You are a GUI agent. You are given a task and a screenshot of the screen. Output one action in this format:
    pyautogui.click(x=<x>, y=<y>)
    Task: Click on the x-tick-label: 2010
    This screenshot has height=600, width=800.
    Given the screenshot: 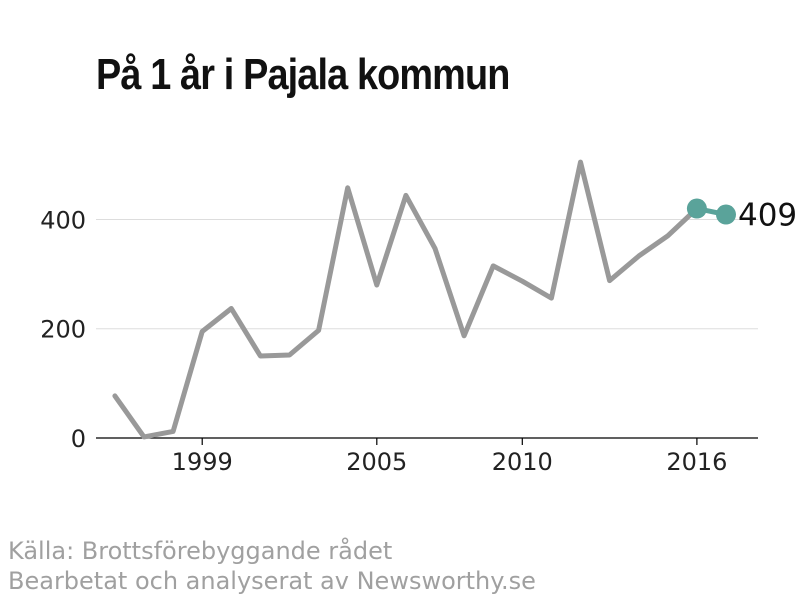 What is the action you would take?
    pyautogui.click(x=522, y=462)
    